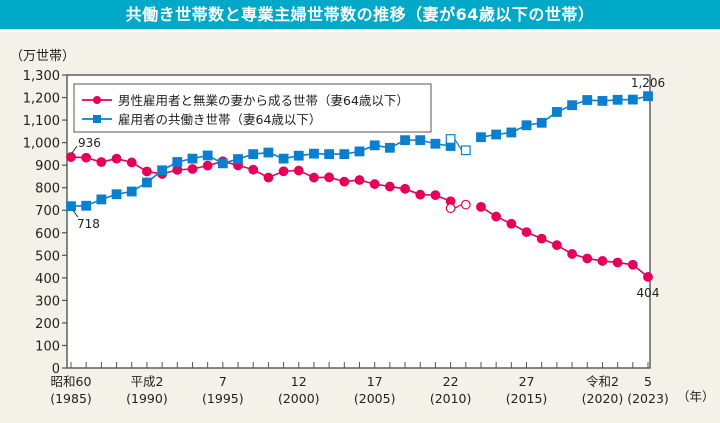 This screenshot has height=423, width=720. Describe the element at coordinates (602, 381) in the screenshot. I see `x-tick-label-era: 令和2` at that location.